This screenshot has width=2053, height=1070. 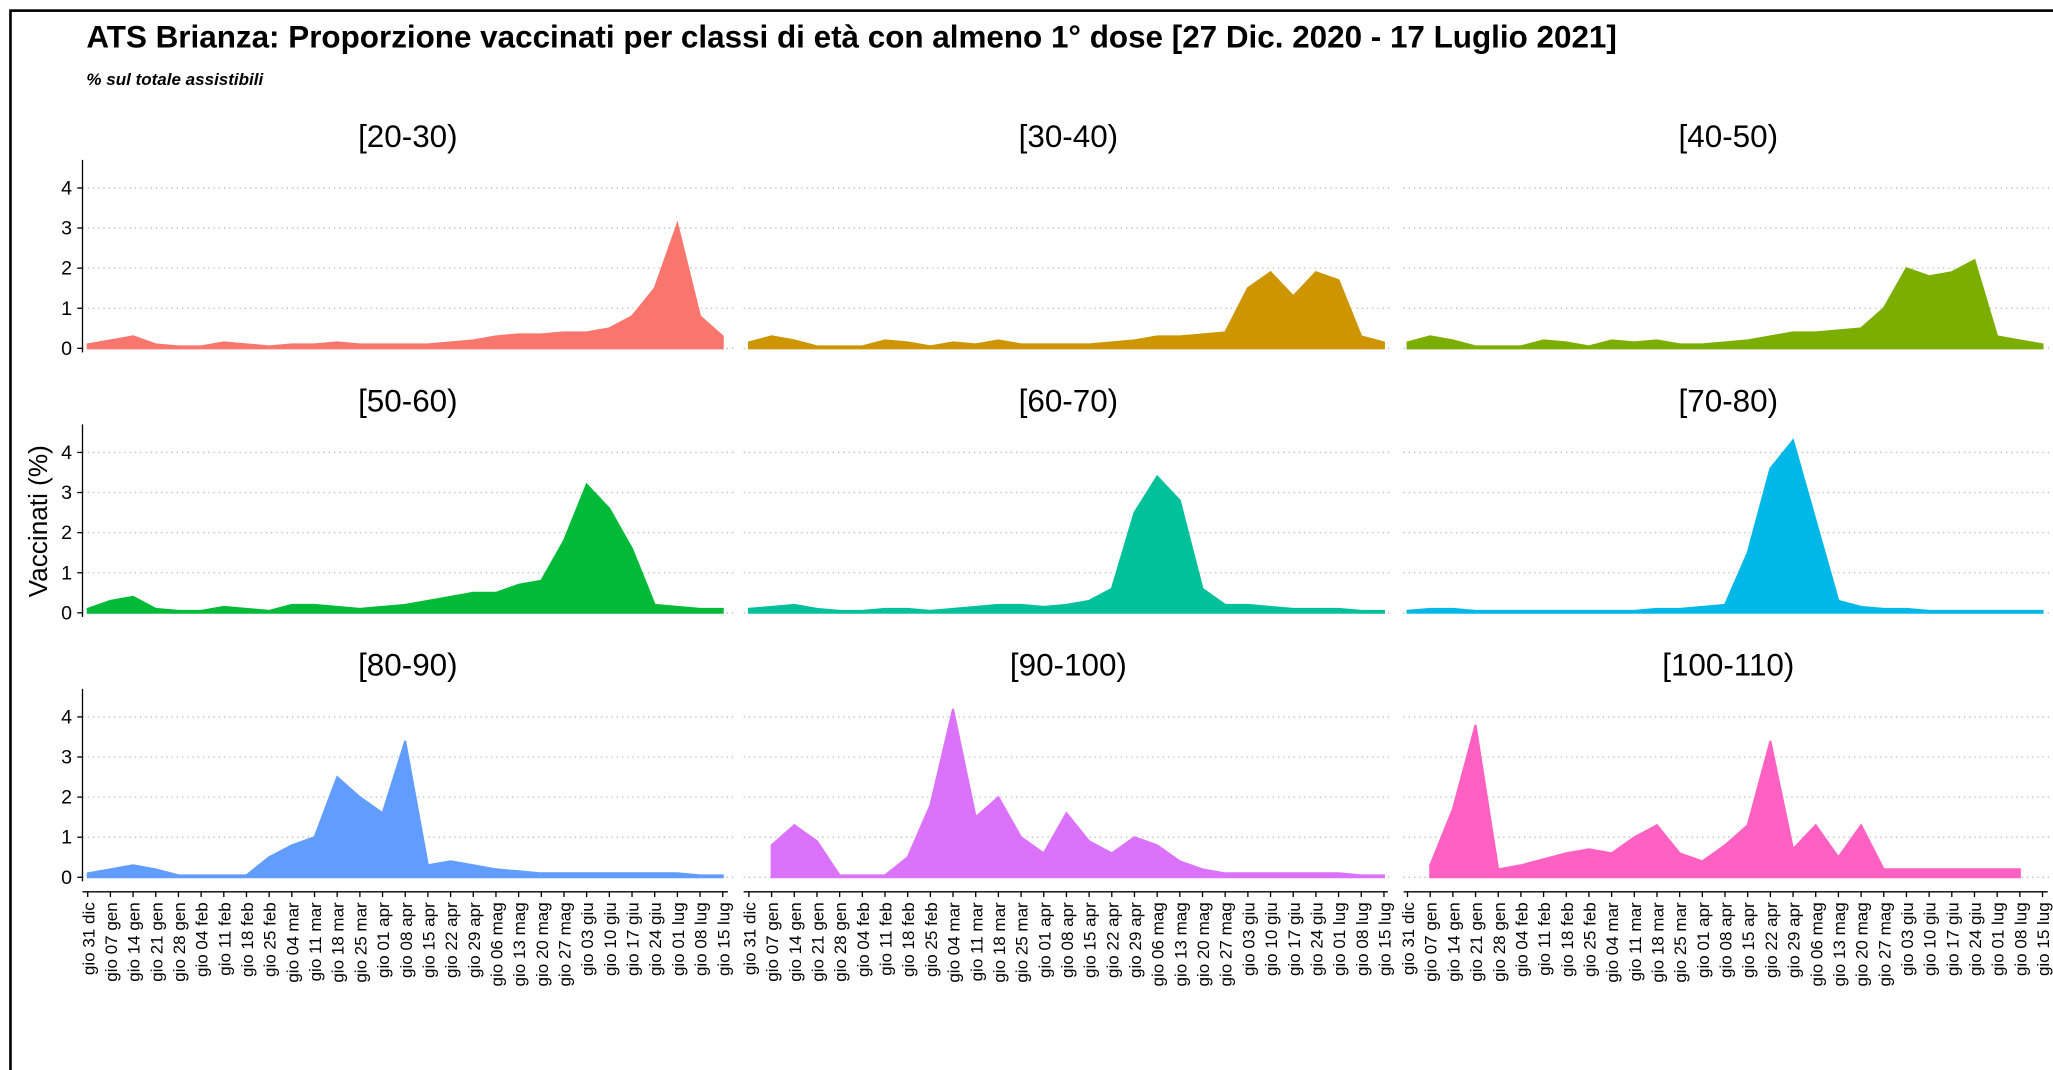 I want to click on panel-title: [20-30), so click(x=408, y=136).